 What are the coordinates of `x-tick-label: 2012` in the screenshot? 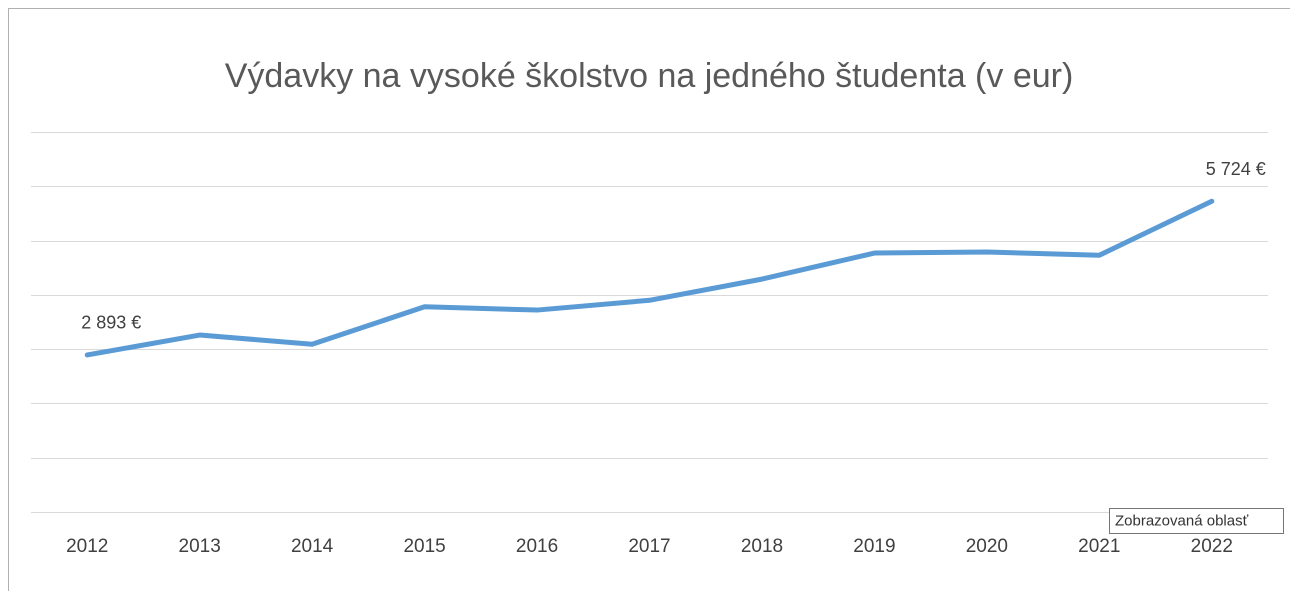 It's located at (87, 546).